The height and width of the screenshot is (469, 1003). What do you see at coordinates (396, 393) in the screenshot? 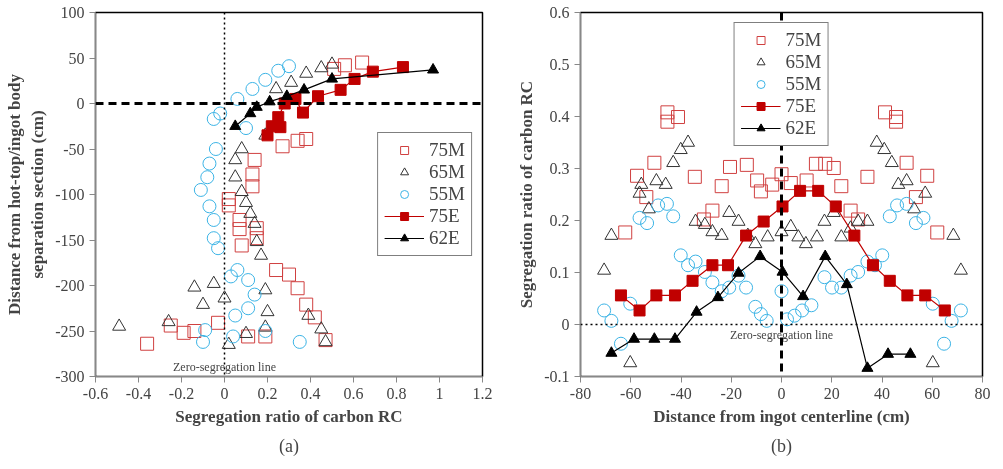
I see `x-tick-label: 0.8` at bounding box center [396, 393].